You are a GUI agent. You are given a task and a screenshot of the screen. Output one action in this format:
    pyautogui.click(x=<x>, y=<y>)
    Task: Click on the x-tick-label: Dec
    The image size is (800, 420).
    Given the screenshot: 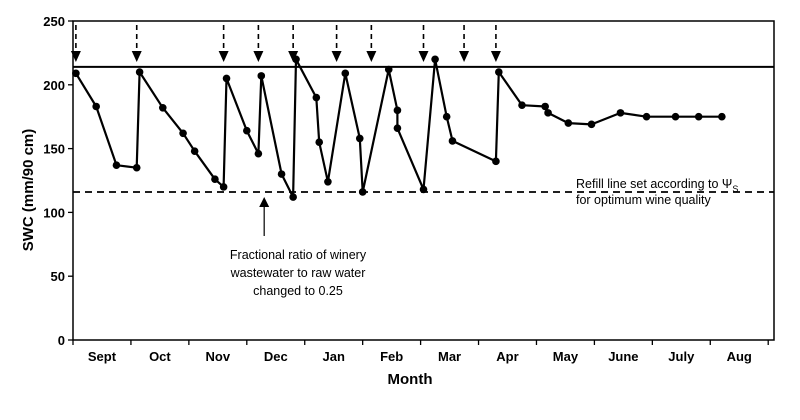 What is the action you would take?
    pyautogui.click(x=276, y=356)
    